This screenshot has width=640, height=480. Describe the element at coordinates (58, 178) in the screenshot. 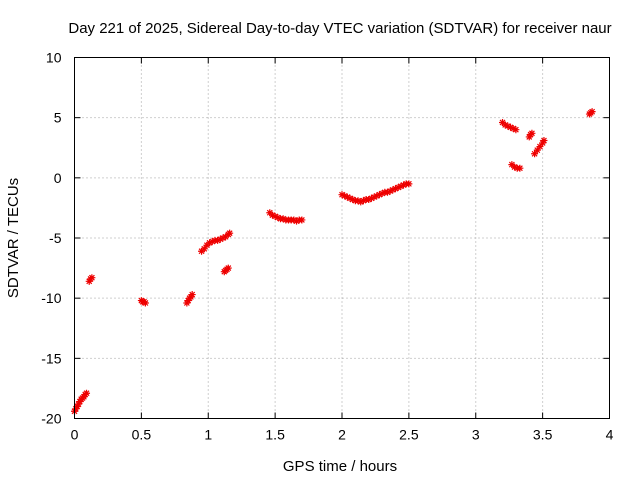

I see `y-tick-label: 0` at that location.